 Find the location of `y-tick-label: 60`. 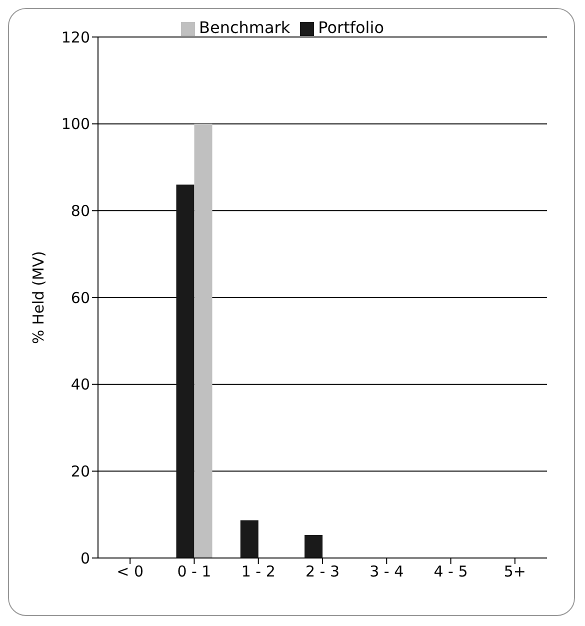

y-tick-label: 60 is located at coordinates (80, 297).